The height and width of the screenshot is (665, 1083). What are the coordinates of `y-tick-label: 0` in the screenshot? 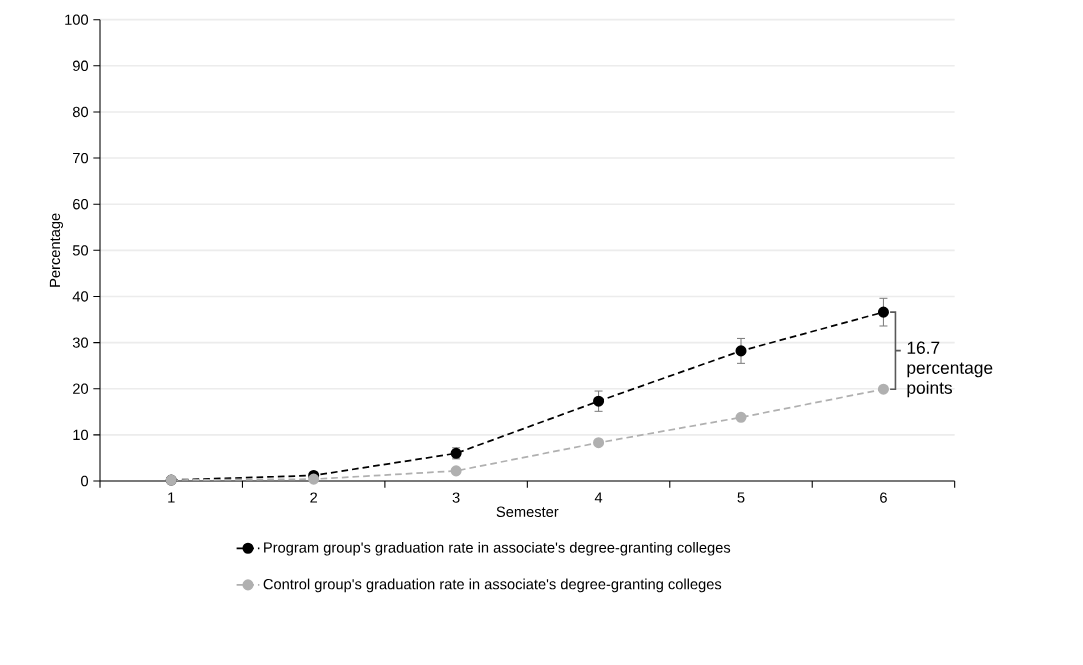 It's located at (85, 481).